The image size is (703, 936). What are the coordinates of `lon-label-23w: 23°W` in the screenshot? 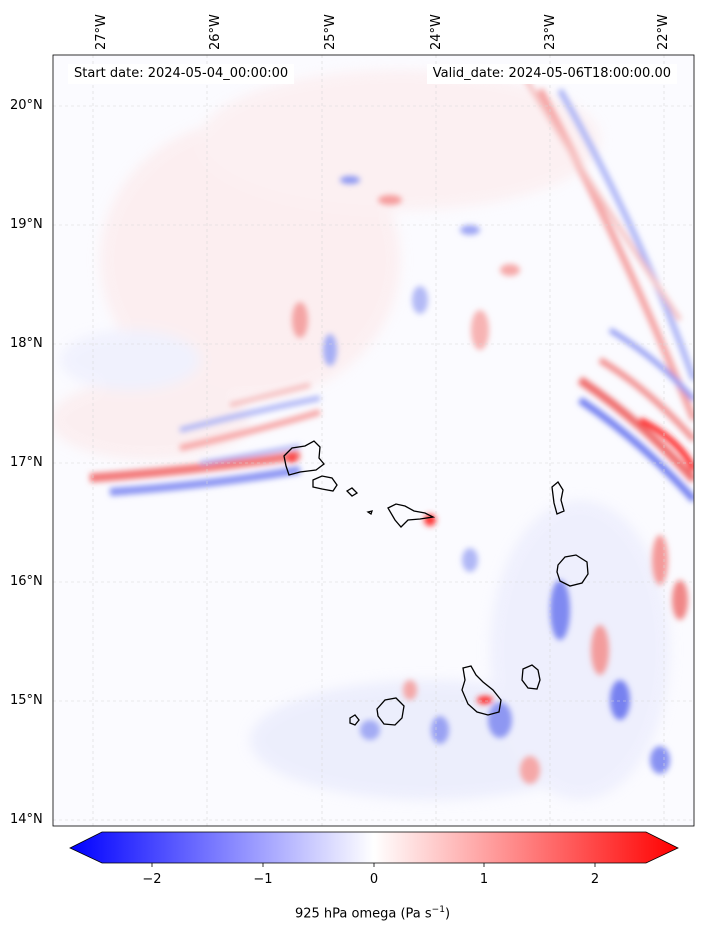 It's located at (550, 32).